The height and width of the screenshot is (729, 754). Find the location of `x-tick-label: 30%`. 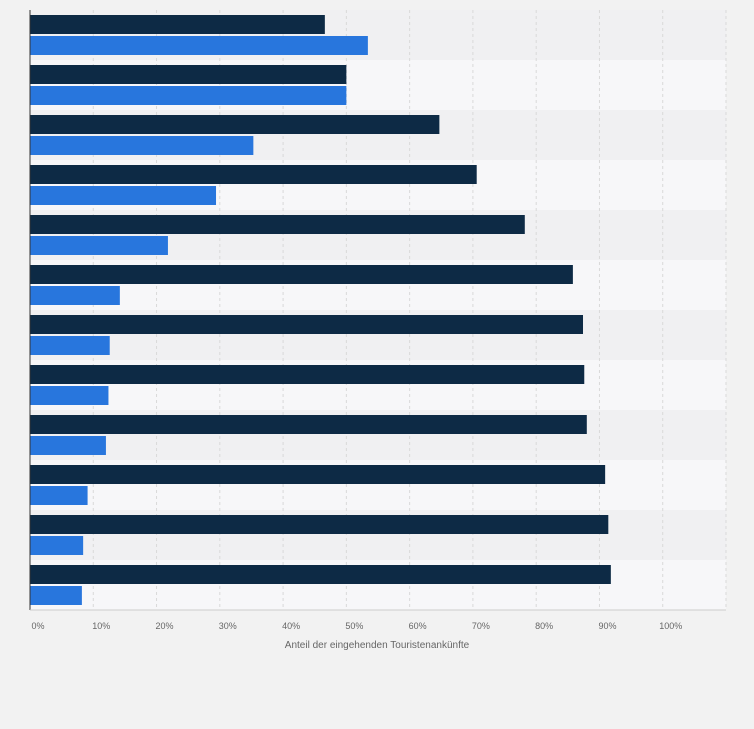

x-tick-label: 30% is located at coordinates (228, 626).